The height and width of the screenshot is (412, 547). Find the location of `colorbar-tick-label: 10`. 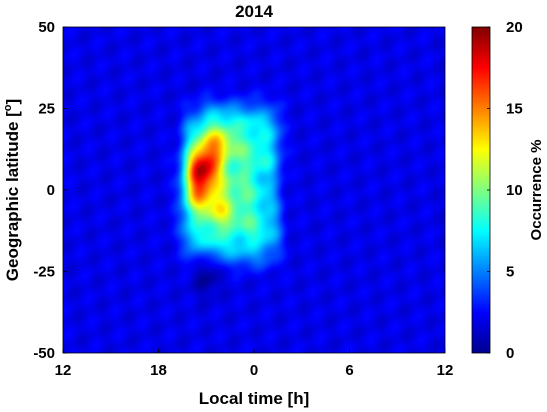

colorbar-tick-label: 10 is located at coordinates (514, 190).